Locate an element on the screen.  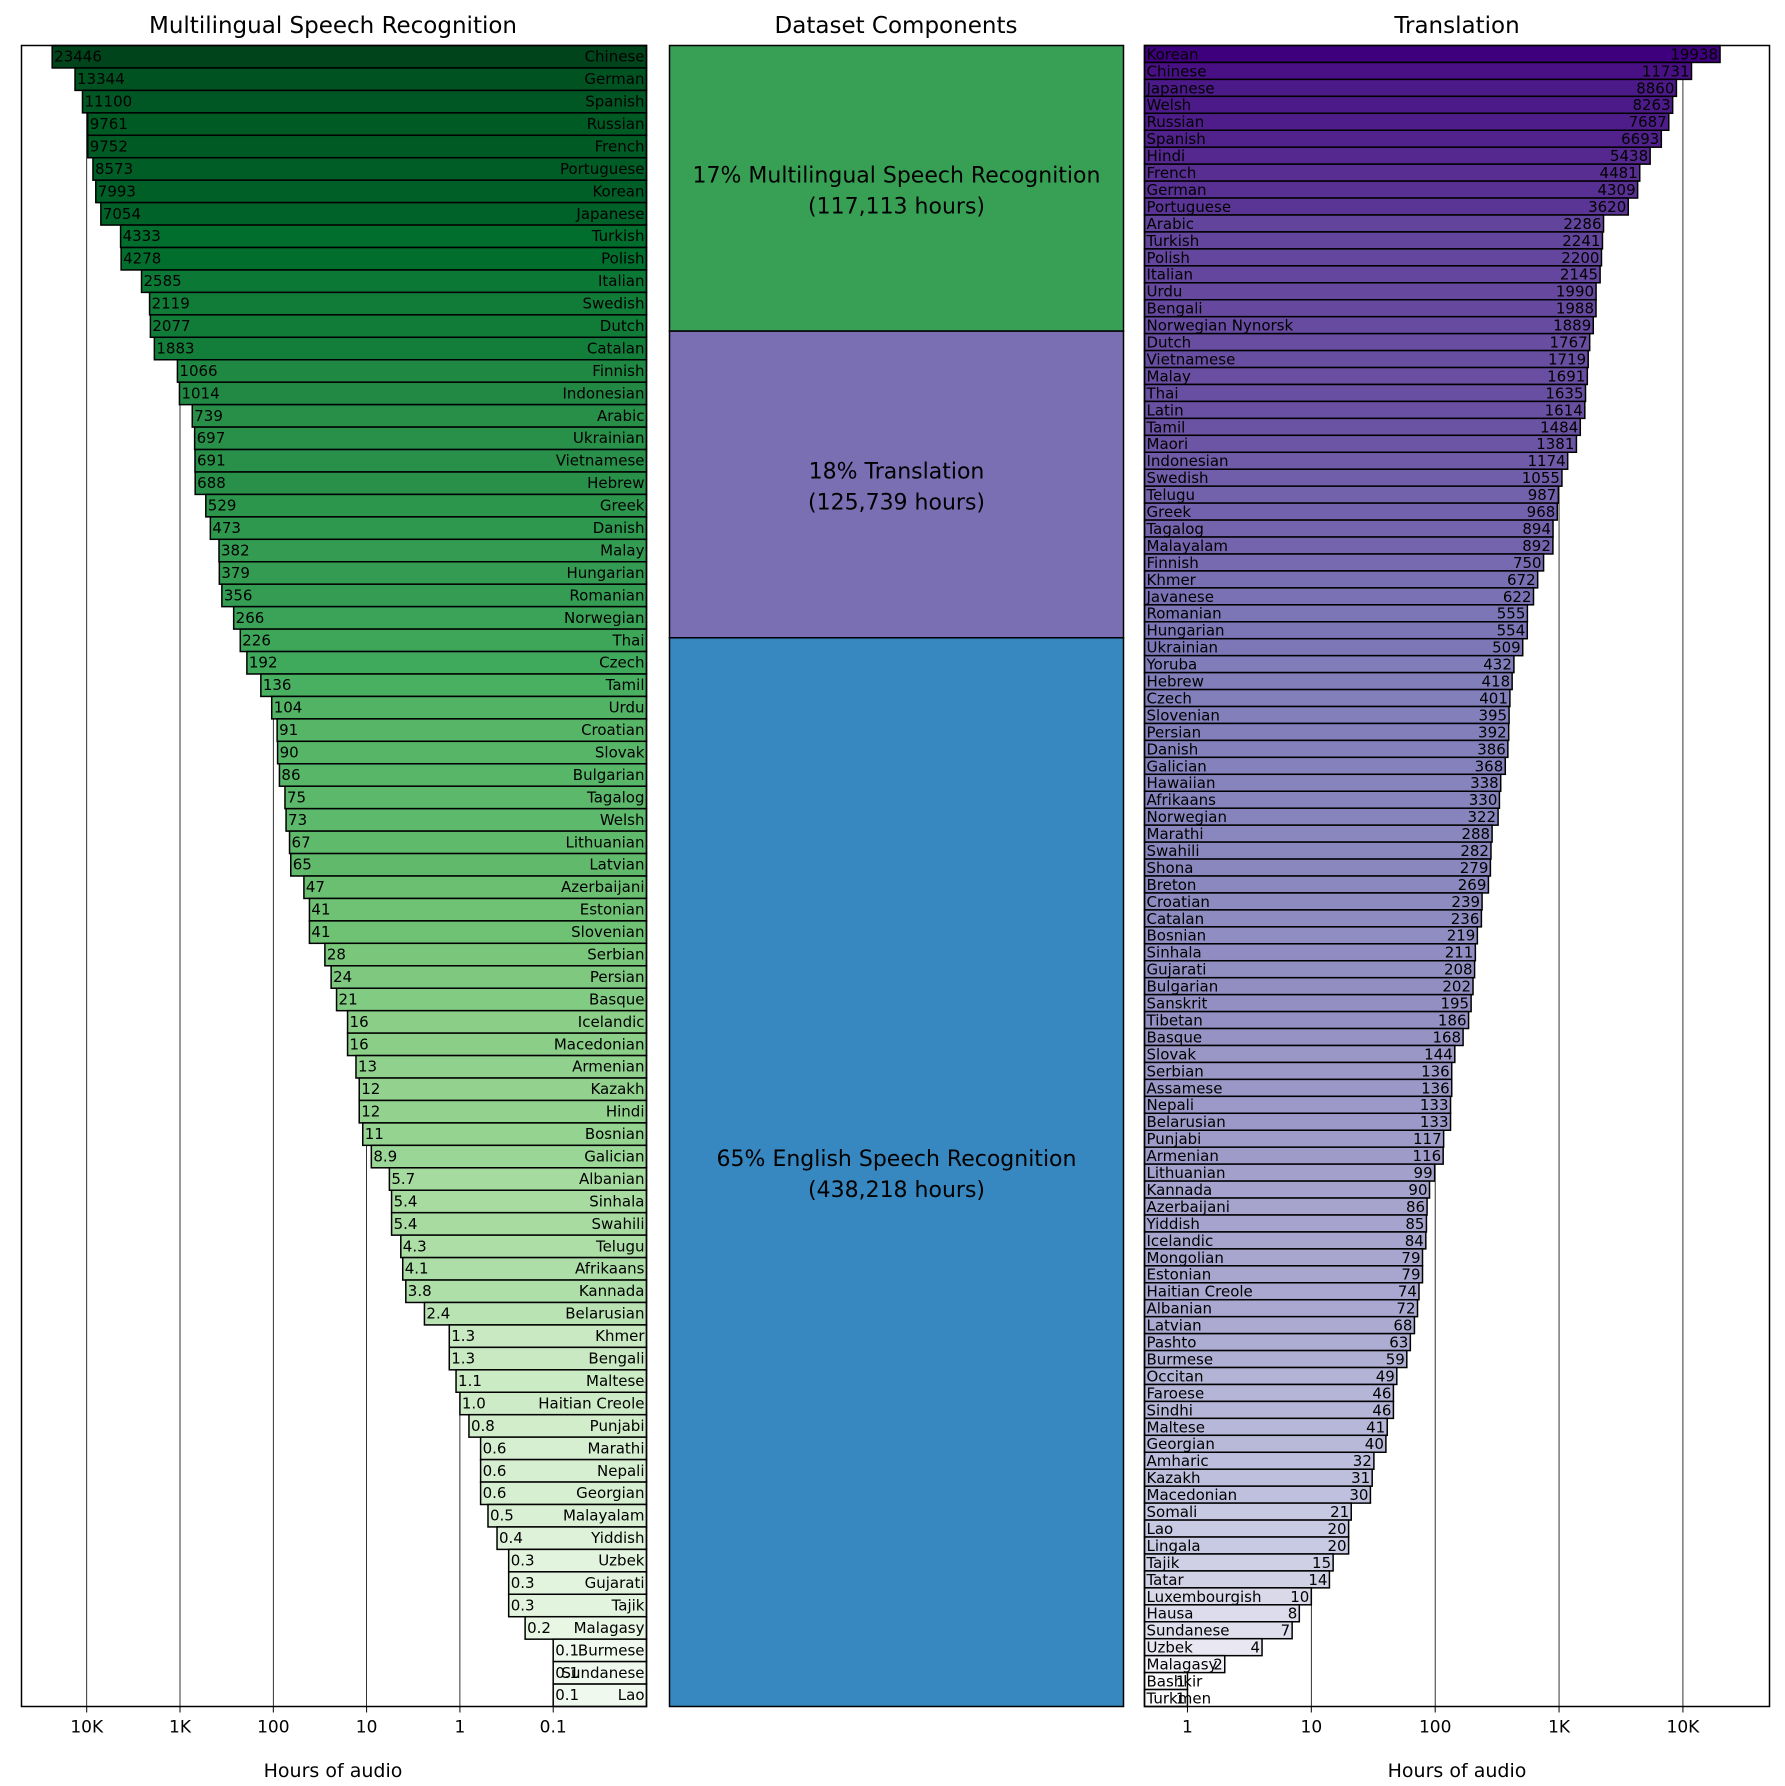
translation-category-label: Luxembourgish is located at coordinates (1204, 1597).